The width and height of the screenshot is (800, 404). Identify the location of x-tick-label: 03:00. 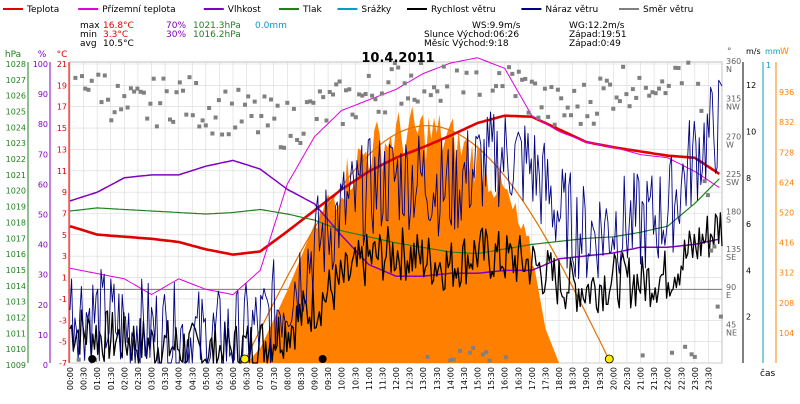
(152, 378).